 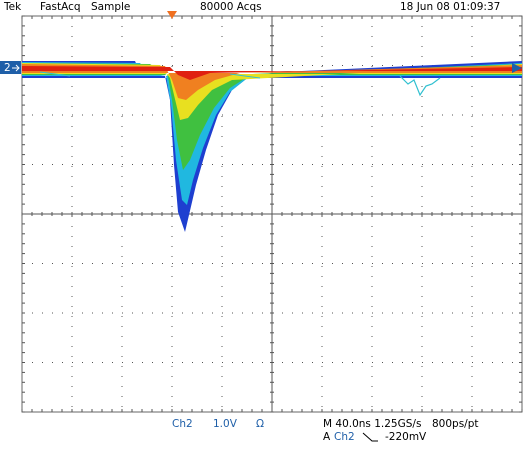 I want to click on coupling: Ω, so click(x=260, y=424).